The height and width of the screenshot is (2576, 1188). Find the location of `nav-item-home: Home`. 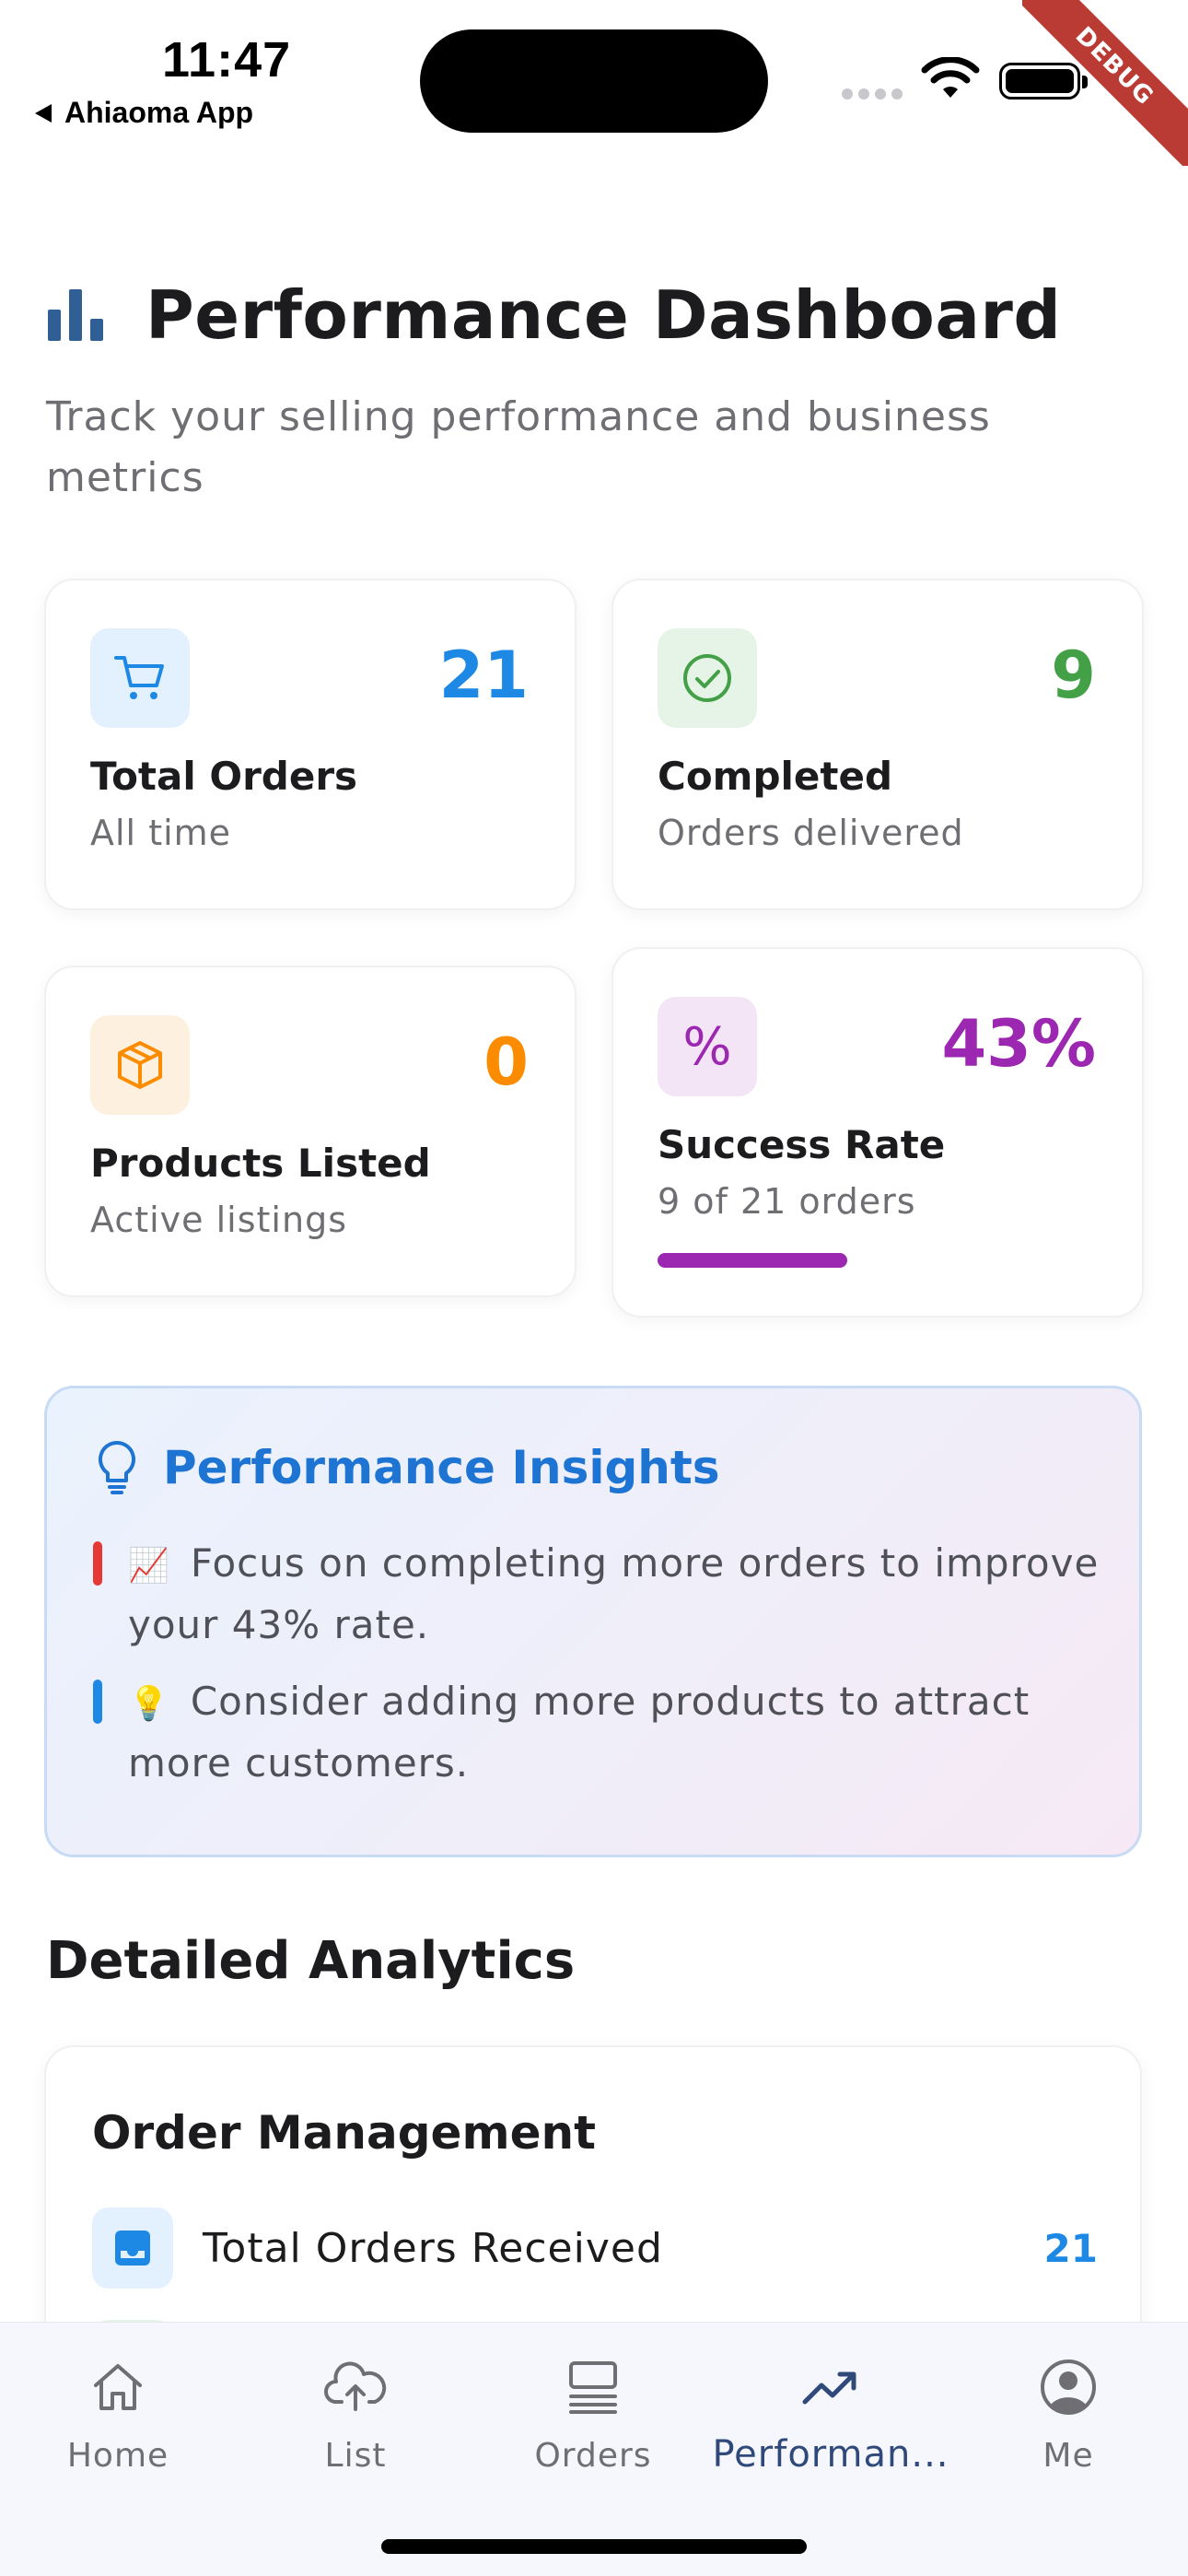

nav-item-home: Home is located at coordinates (117, 2412).